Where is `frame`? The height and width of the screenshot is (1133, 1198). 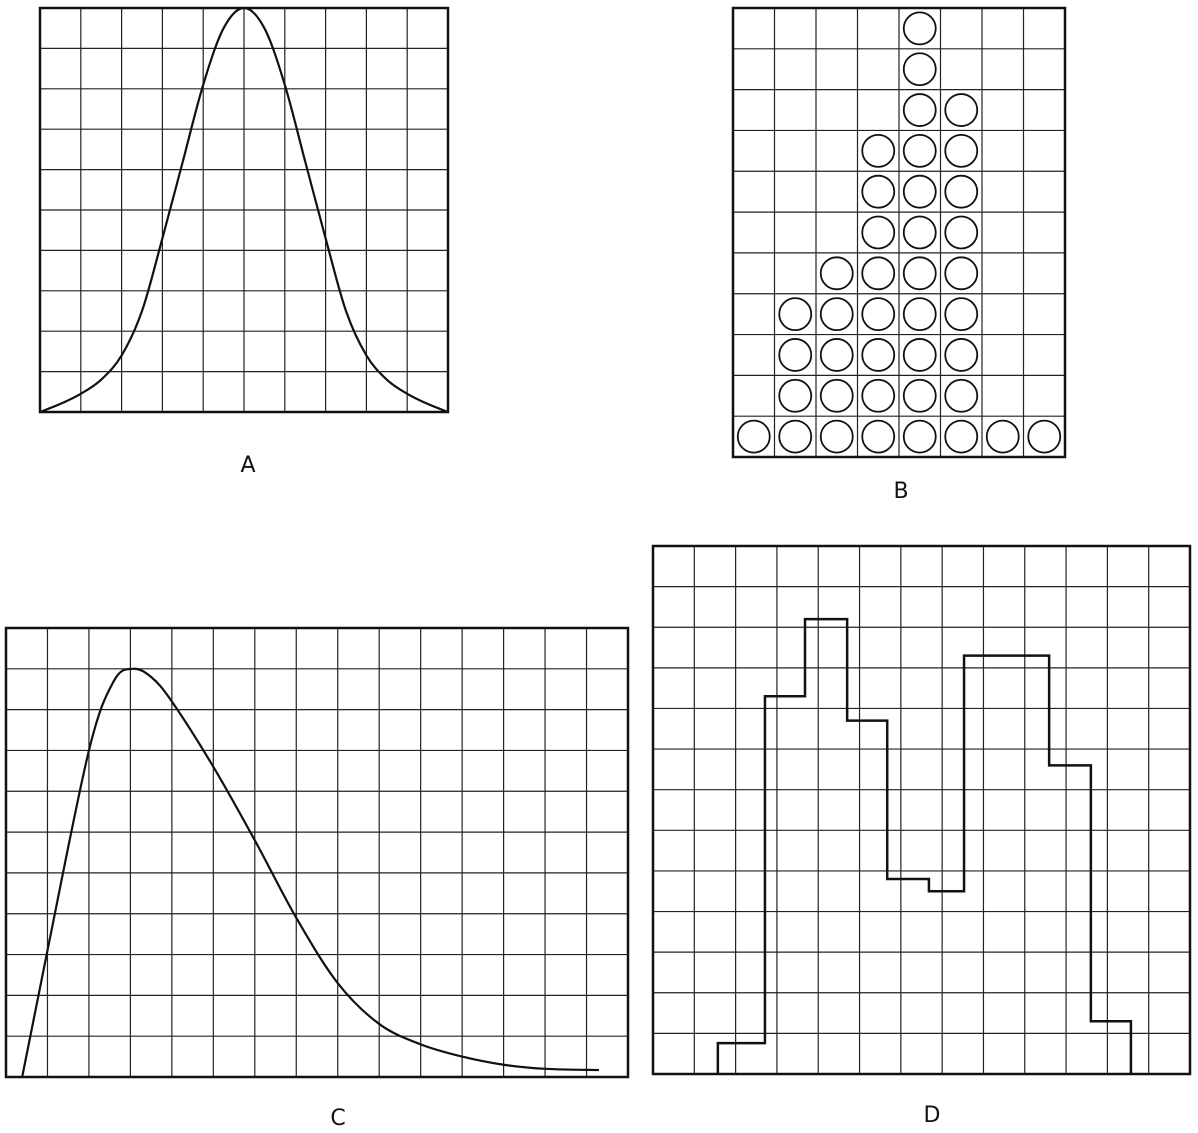 frame is located at coordinates (899, 232).